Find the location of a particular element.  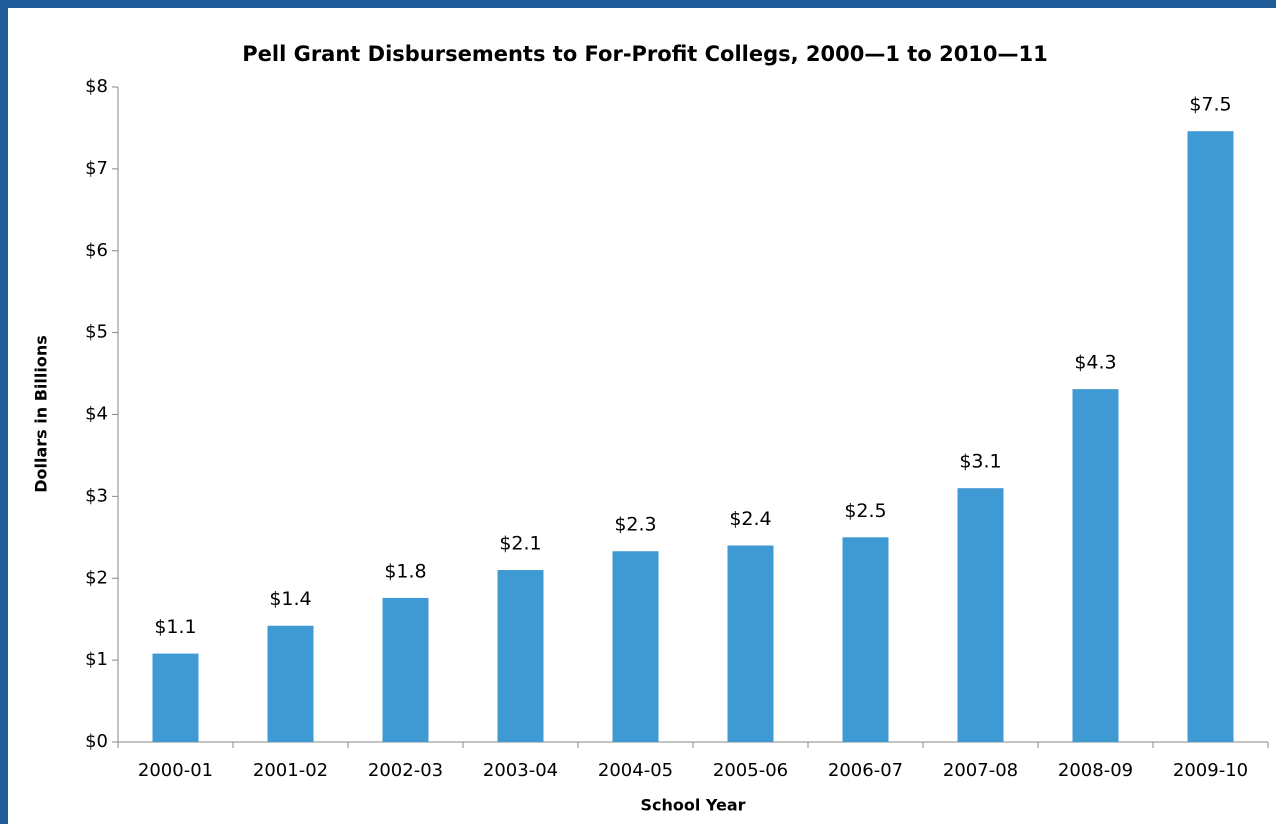

y-tick-label: $0 is located at coordinates (96, 741).